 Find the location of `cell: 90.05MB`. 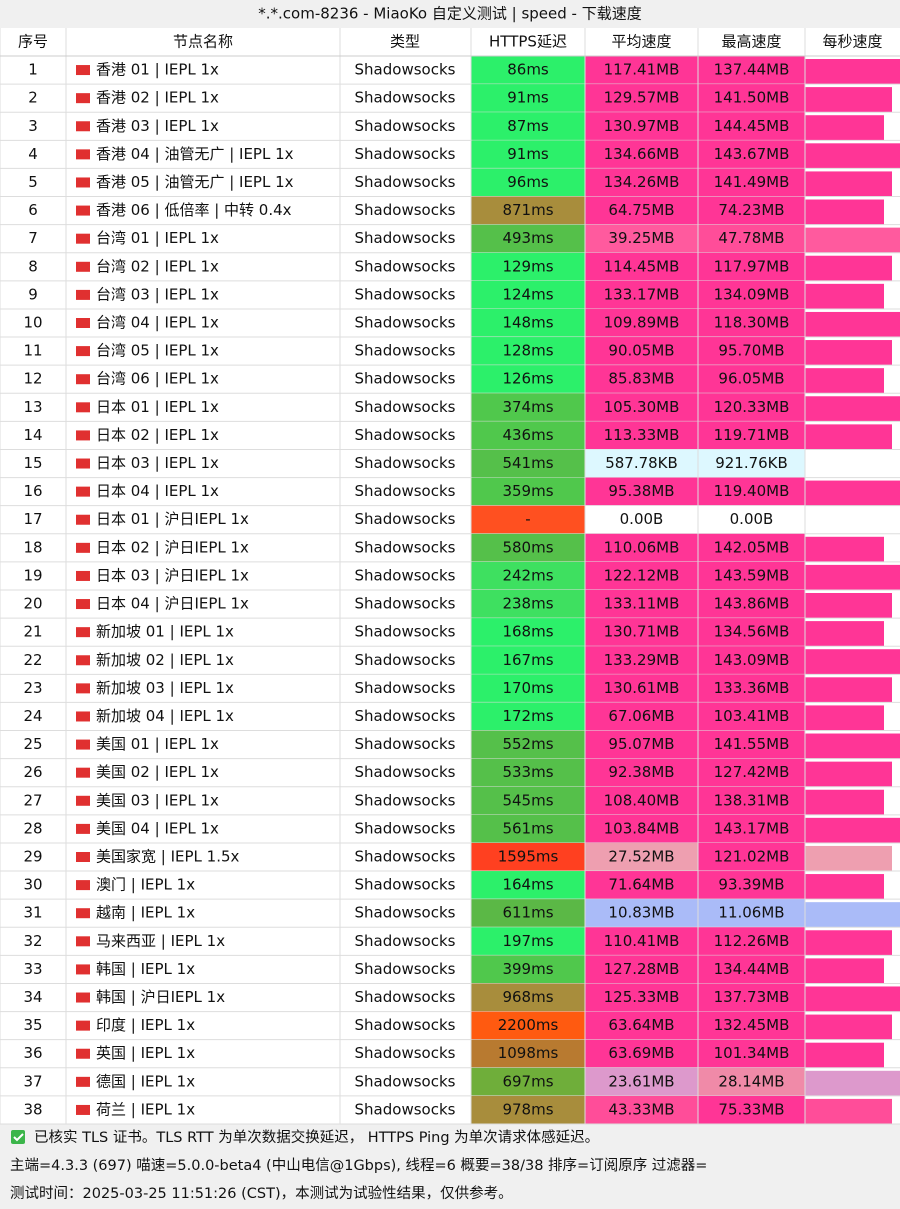

cell: 90.05MB is located at coordinates (641, 351).